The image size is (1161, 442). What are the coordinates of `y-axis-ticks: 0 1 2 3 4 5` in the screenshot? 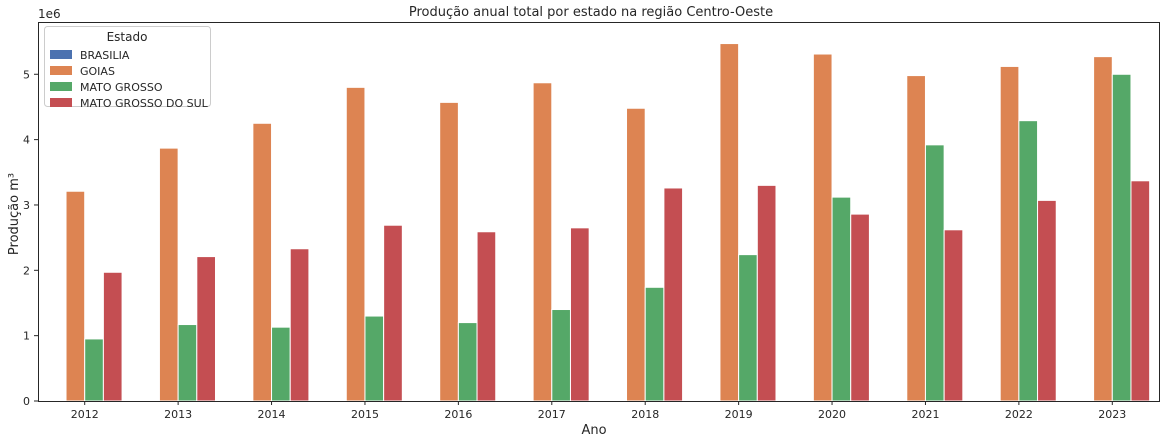 It's located at (30, 238).